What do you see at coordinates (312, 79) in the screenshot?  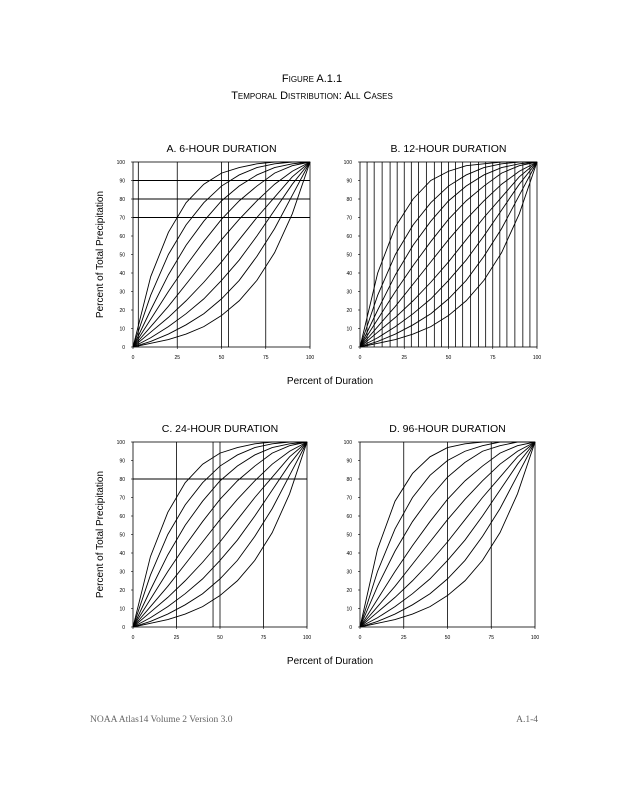 I see `figure-title: Figure A.1.1` at bounding box center [312, 79].